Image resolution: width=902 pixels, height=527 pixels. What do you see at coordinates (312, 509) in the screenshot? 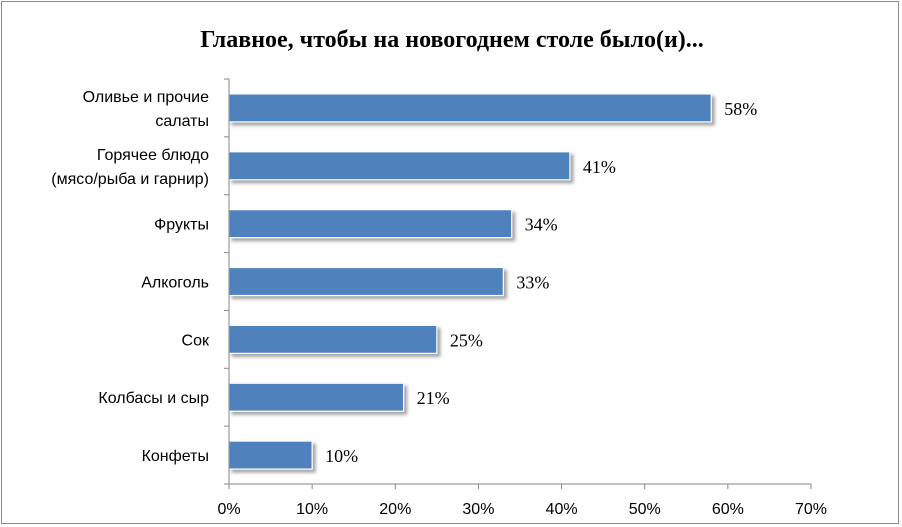
I see `x-tick-label-1: 10%` at bounding box center [312, 509].